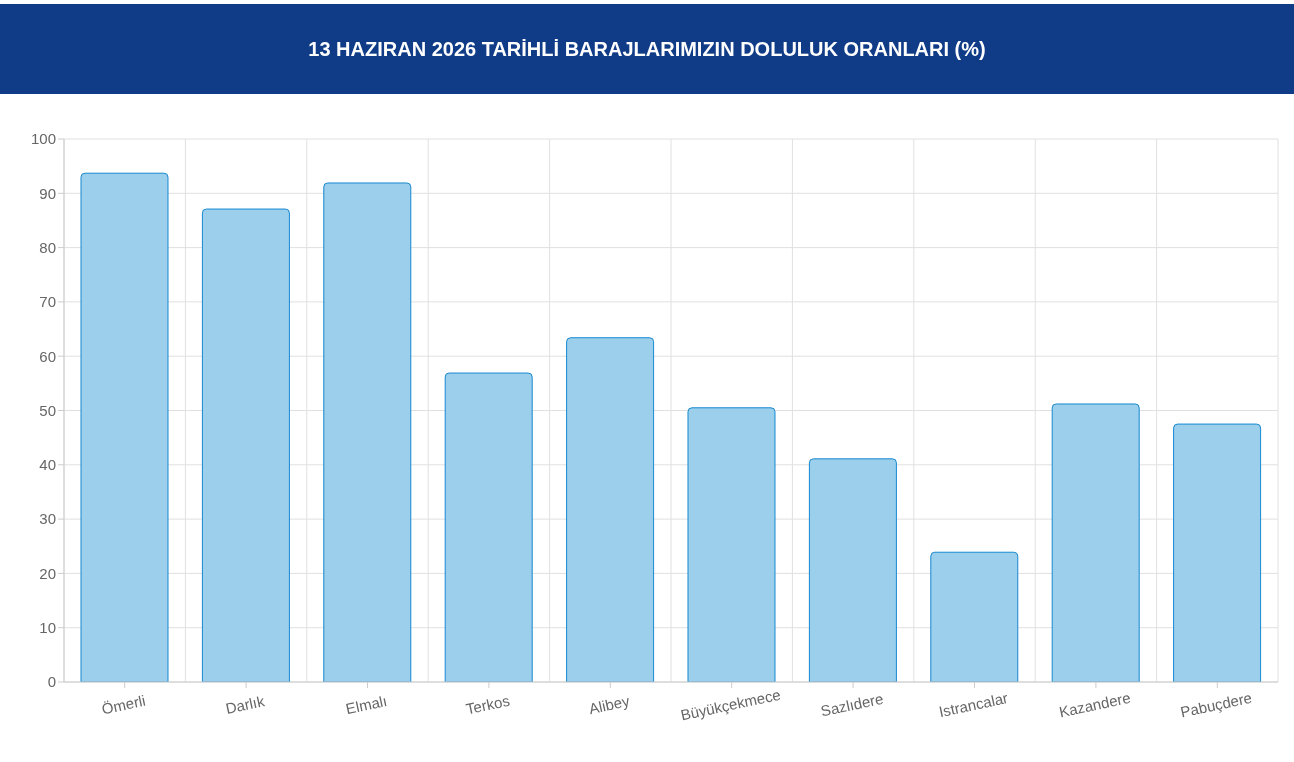 The height and width of the screenshot is (762, 1294). What do you see at coordinates (488, 704) in the screenshot?
I see `x-tick-label: Terkos` at bounding box center [488, 704].